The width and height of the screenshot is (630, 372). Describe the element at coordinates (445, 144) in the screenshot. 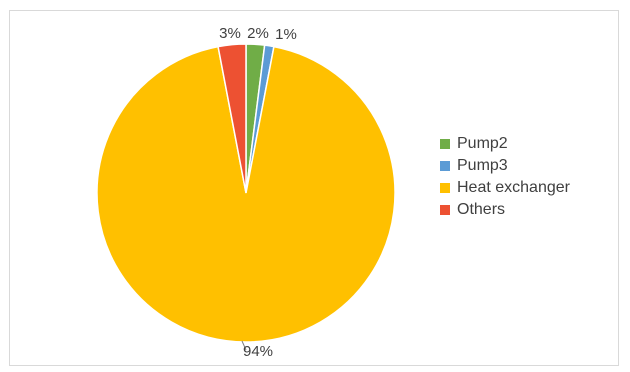

I see `legend-swatch-pump2` at that location.